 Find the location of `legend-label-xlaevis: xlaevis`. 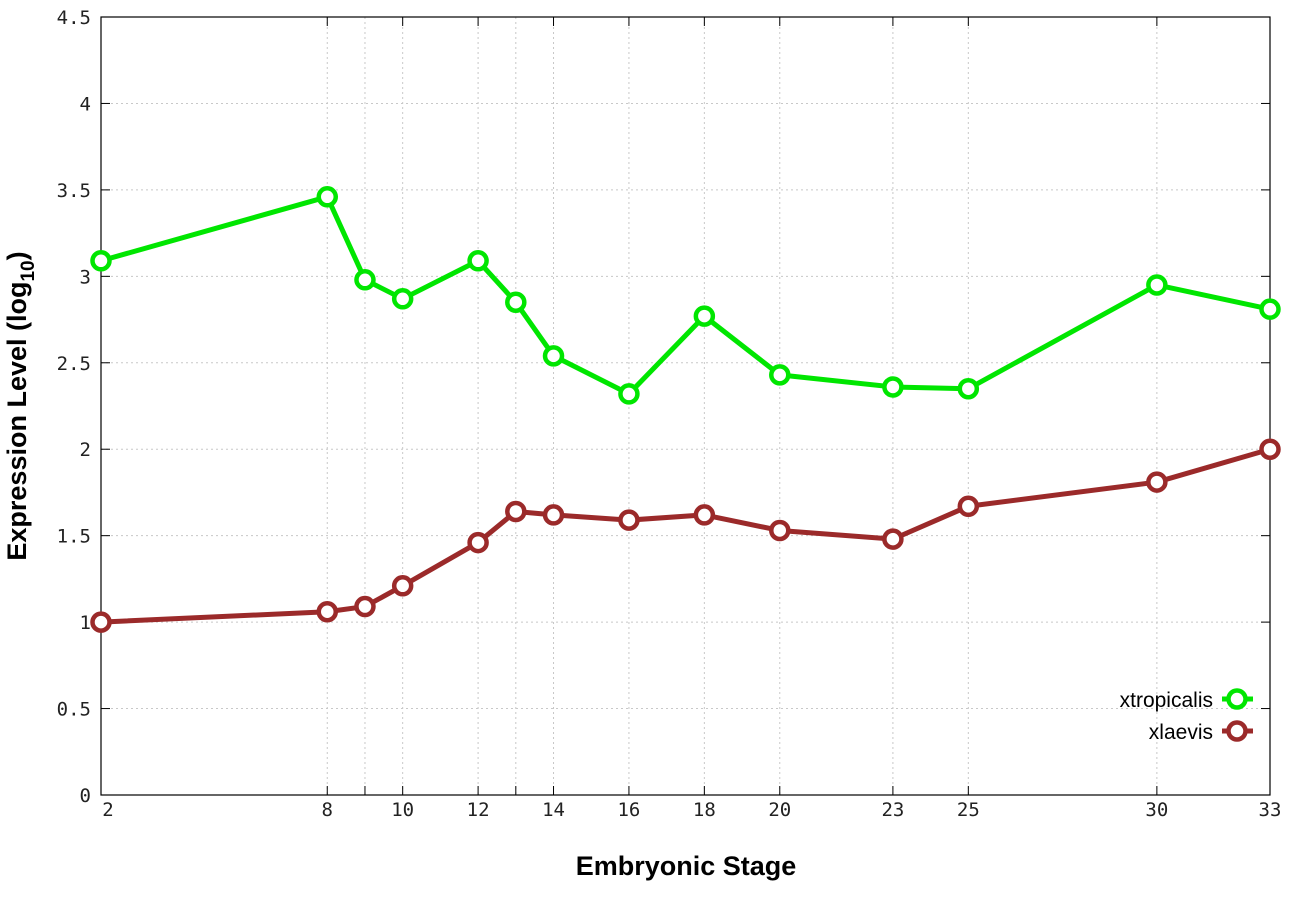

legend-label-xlaevis: xlaevis is located at coordinates (1181, 732).